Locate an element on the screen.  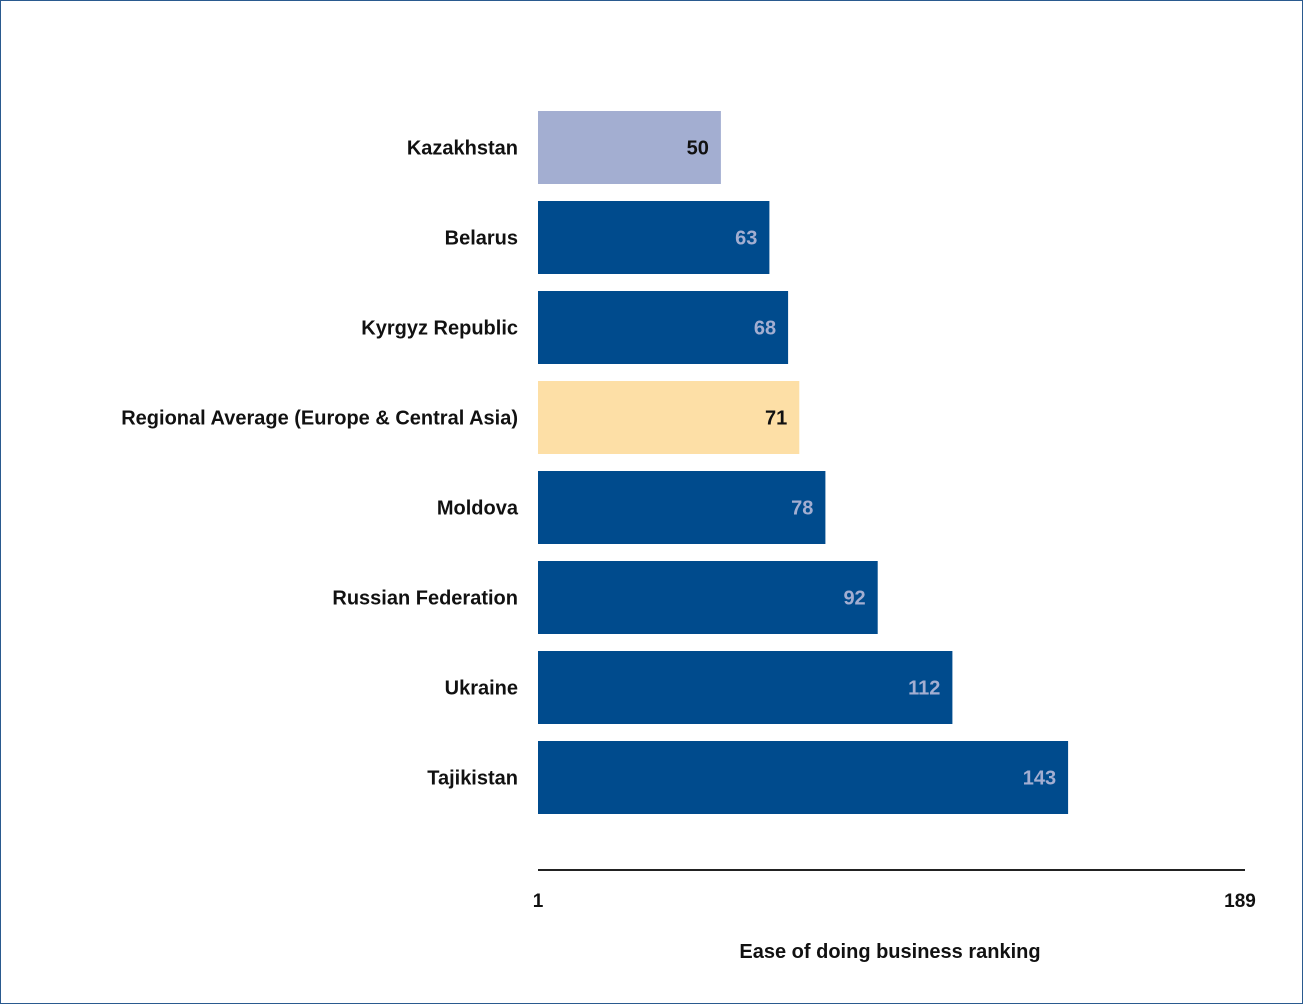
value-label: 112 is located at coordinates (924, 689).